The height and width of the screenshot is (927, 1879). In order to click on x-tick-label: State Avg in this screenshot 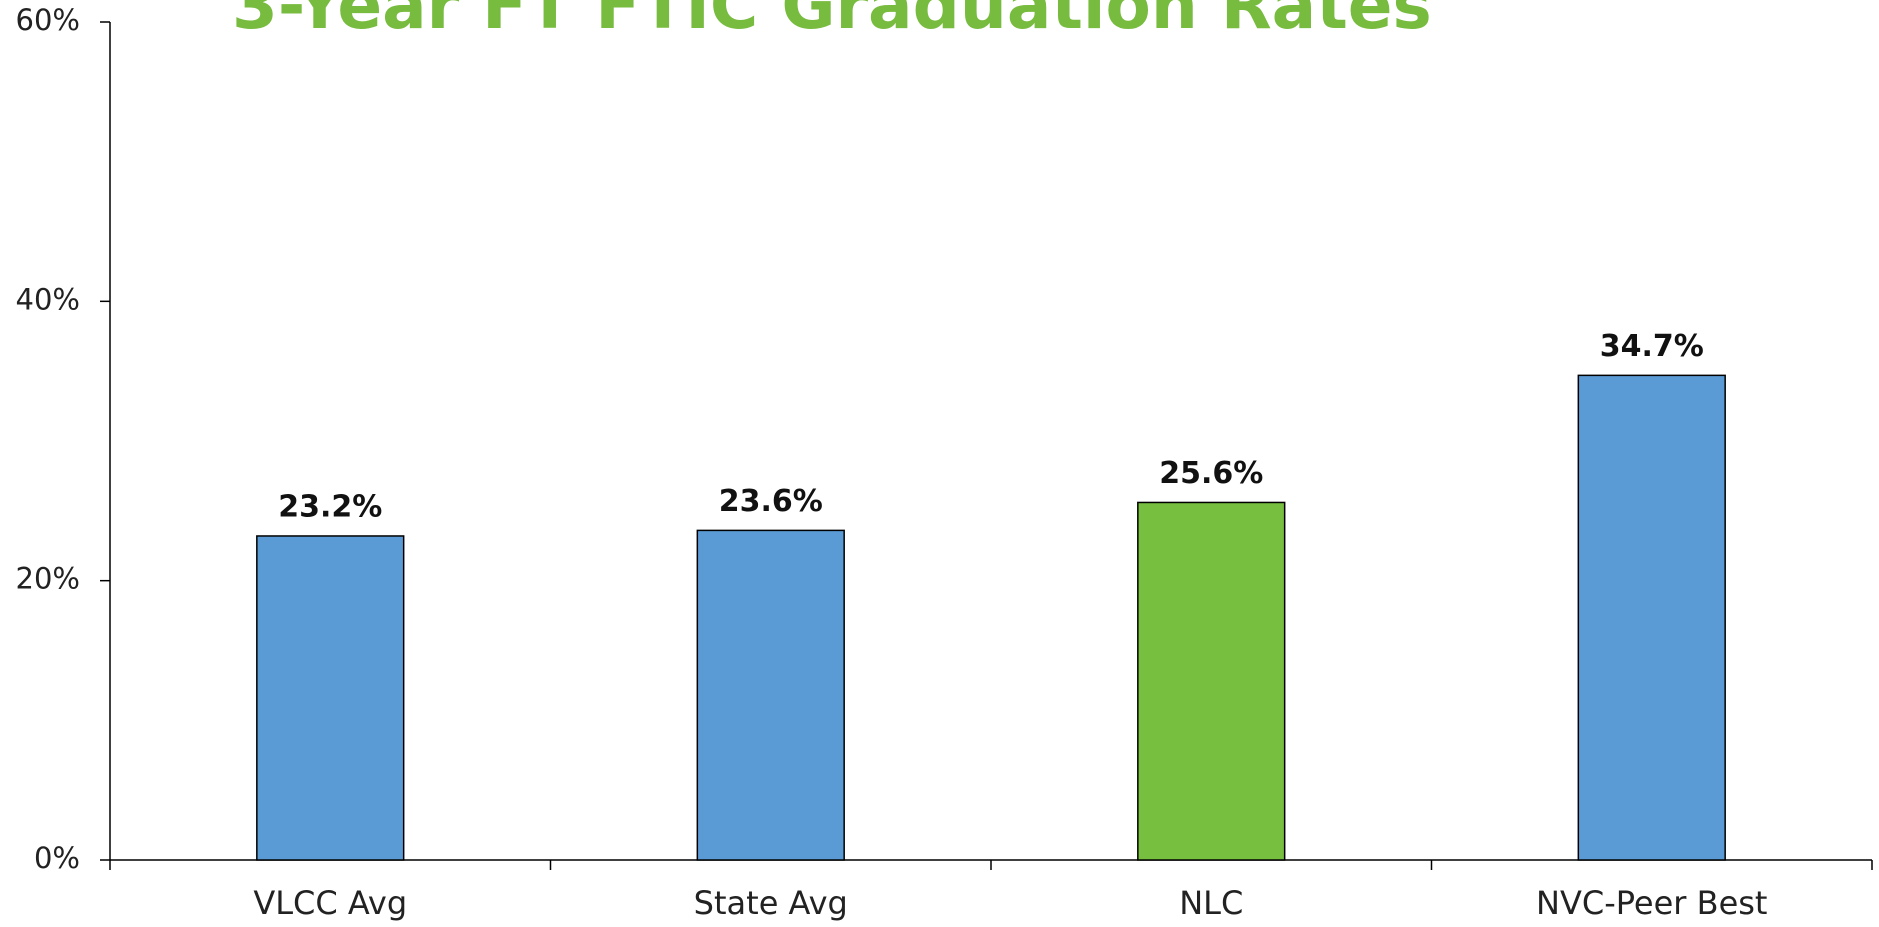, I will do `click(771, 903)`.